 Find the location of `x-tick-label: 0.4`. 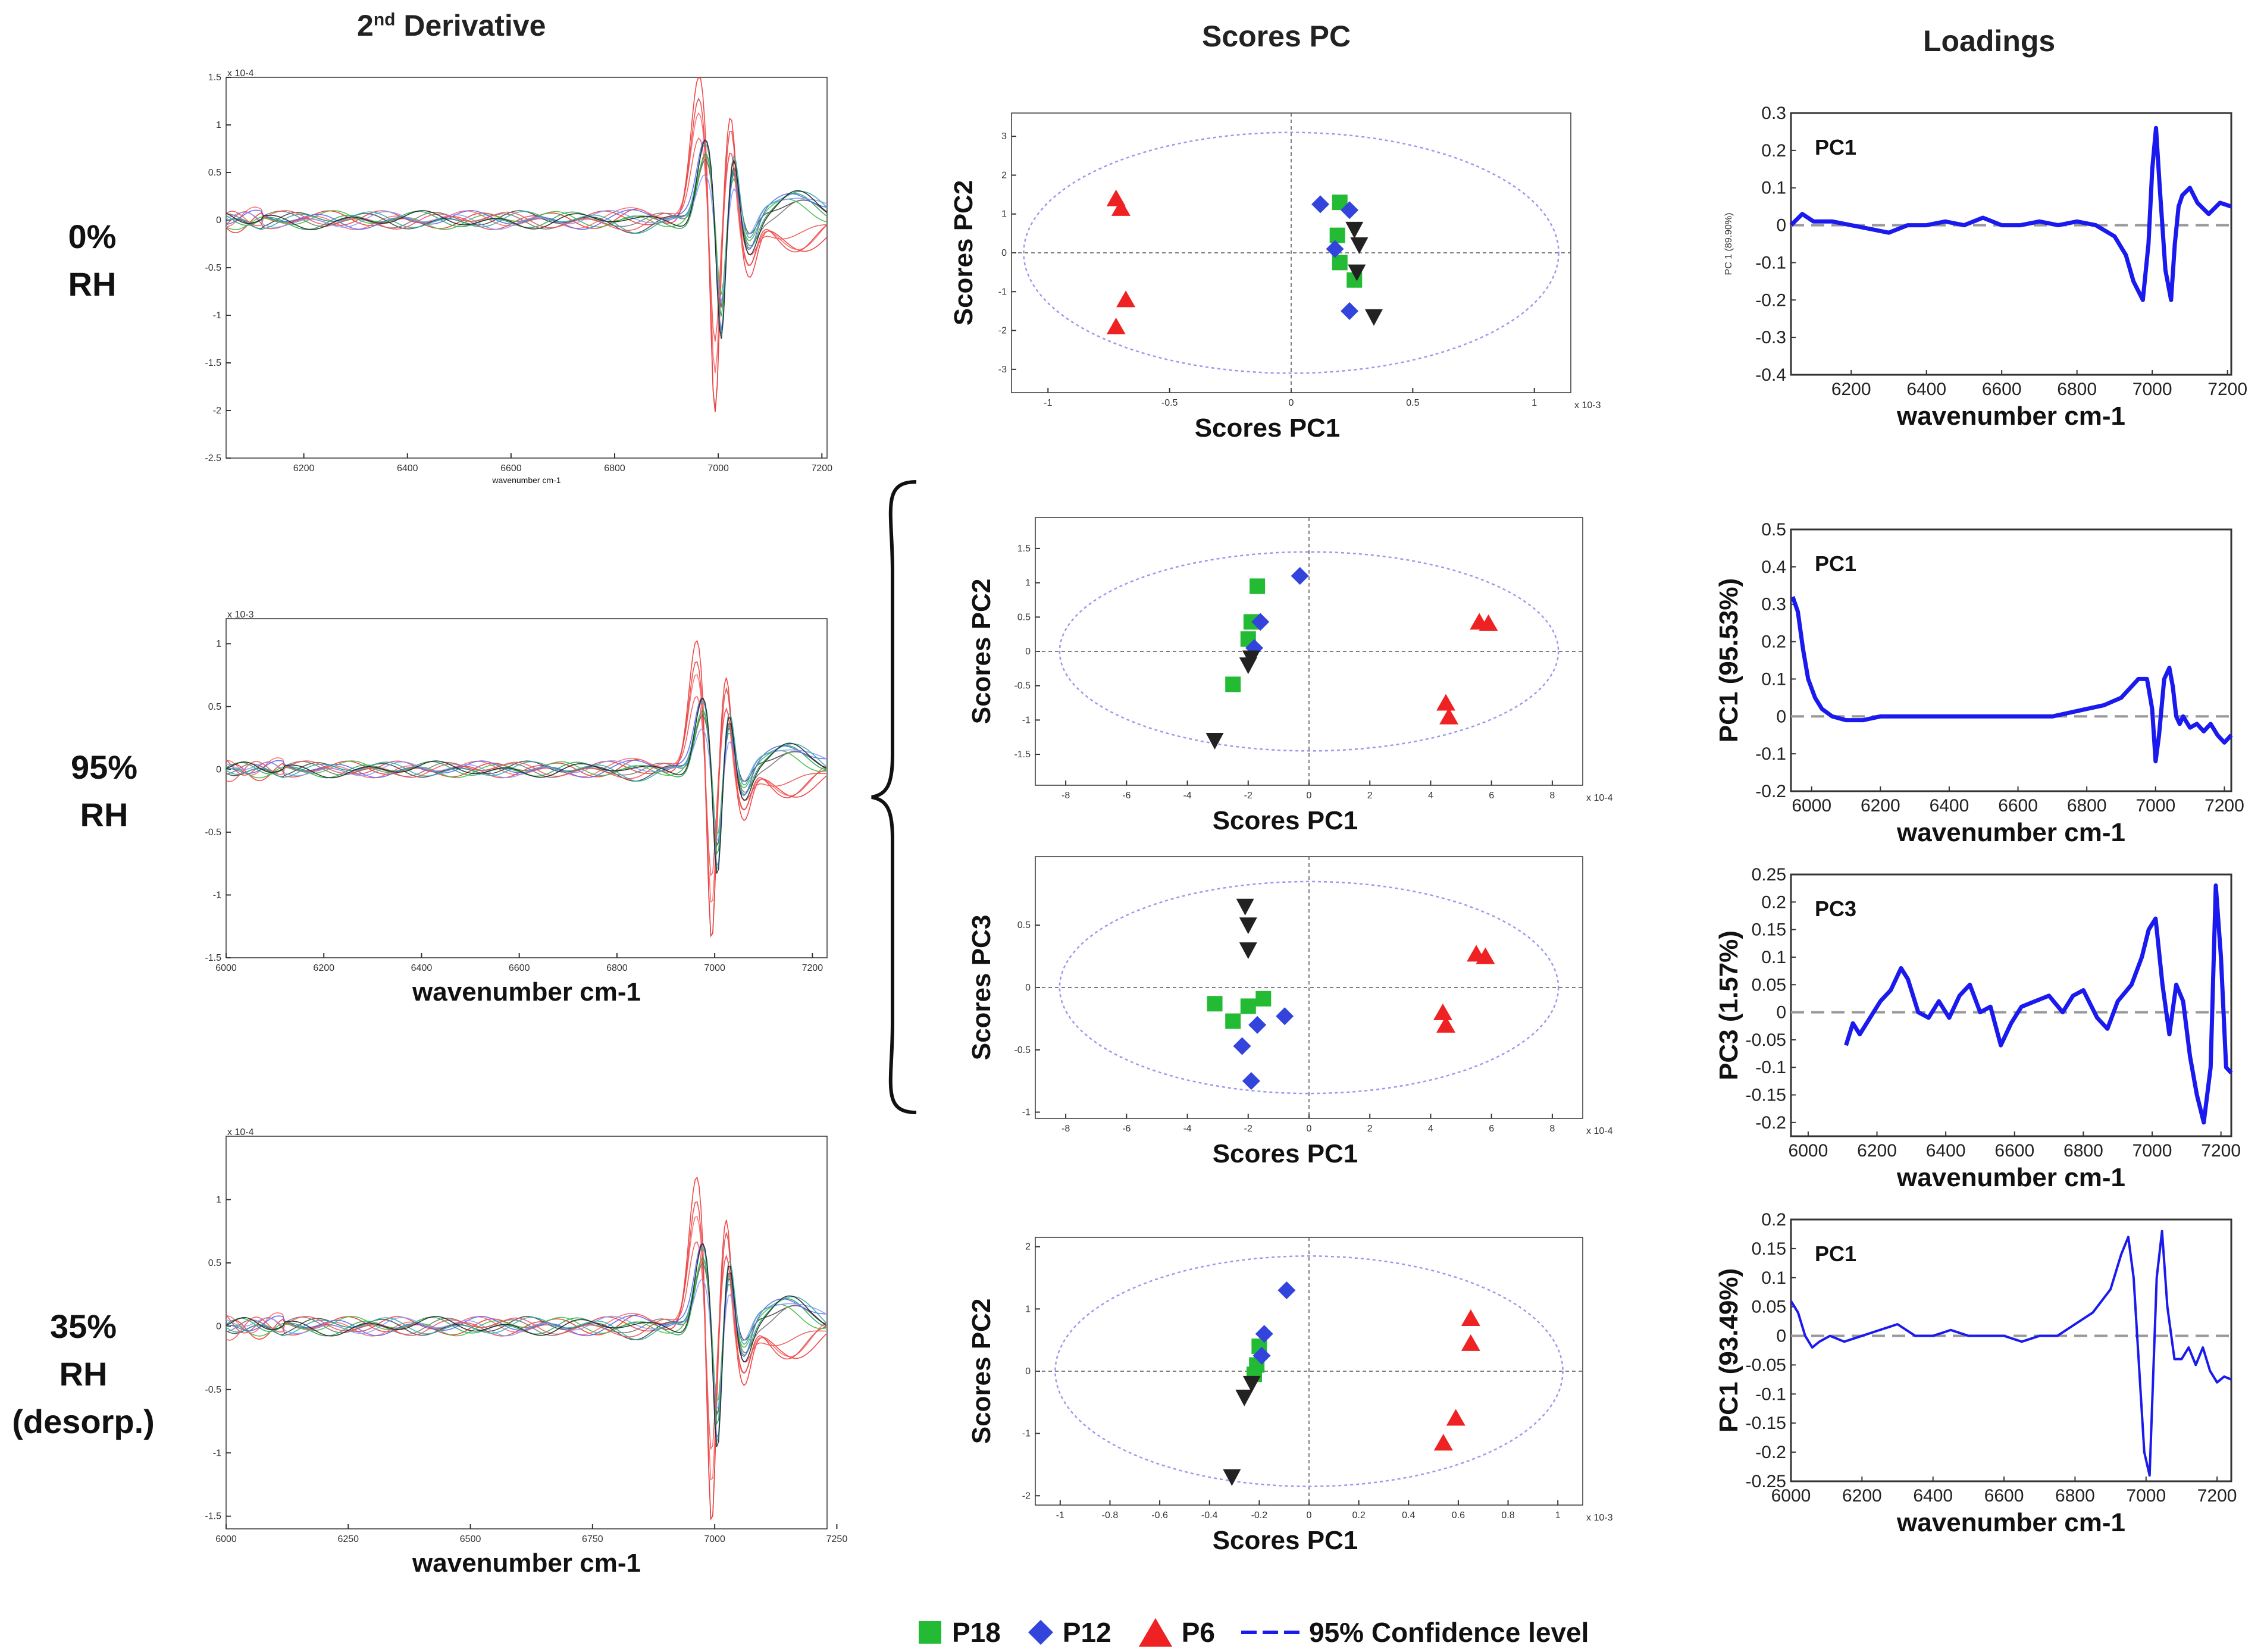

x-tick-label: 0.4 is located at coordinates (1408, 1515).